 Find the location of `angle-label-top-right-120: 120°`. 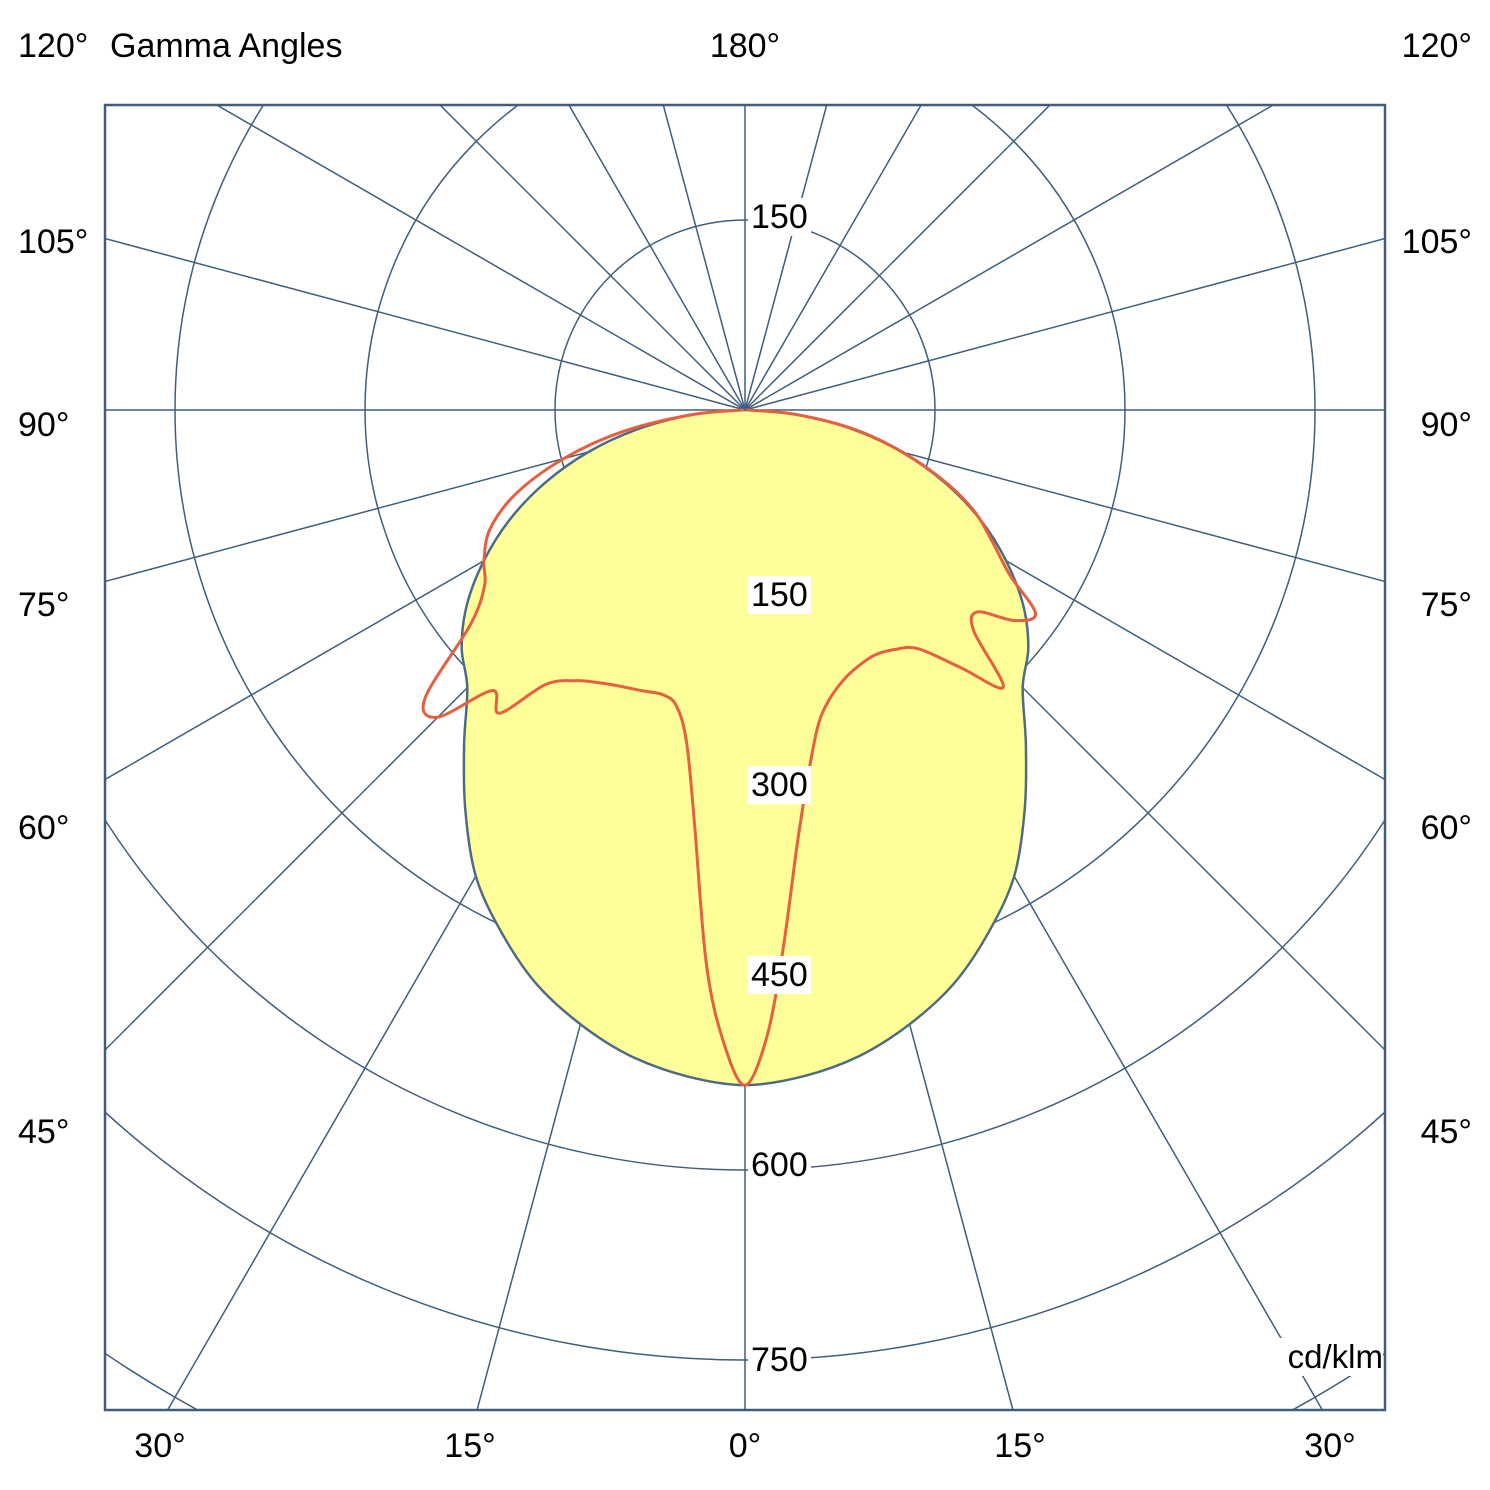

angle-label-top-right-120: 120° is located at coordinates (1436, 46).